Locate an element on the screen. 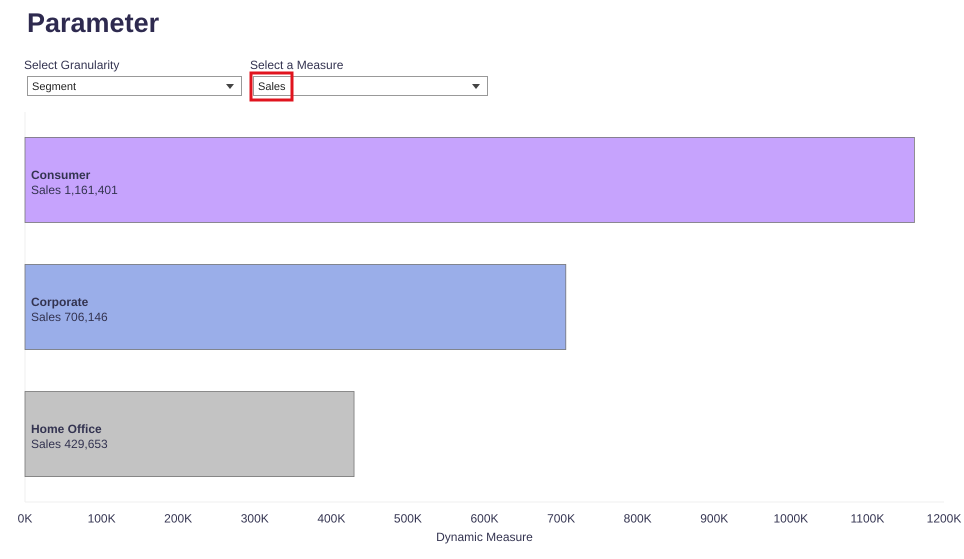 Image resolution: width=964 pixels, height=559 pixels. x-tick-label: 500K is located at coordinates (408, 519).